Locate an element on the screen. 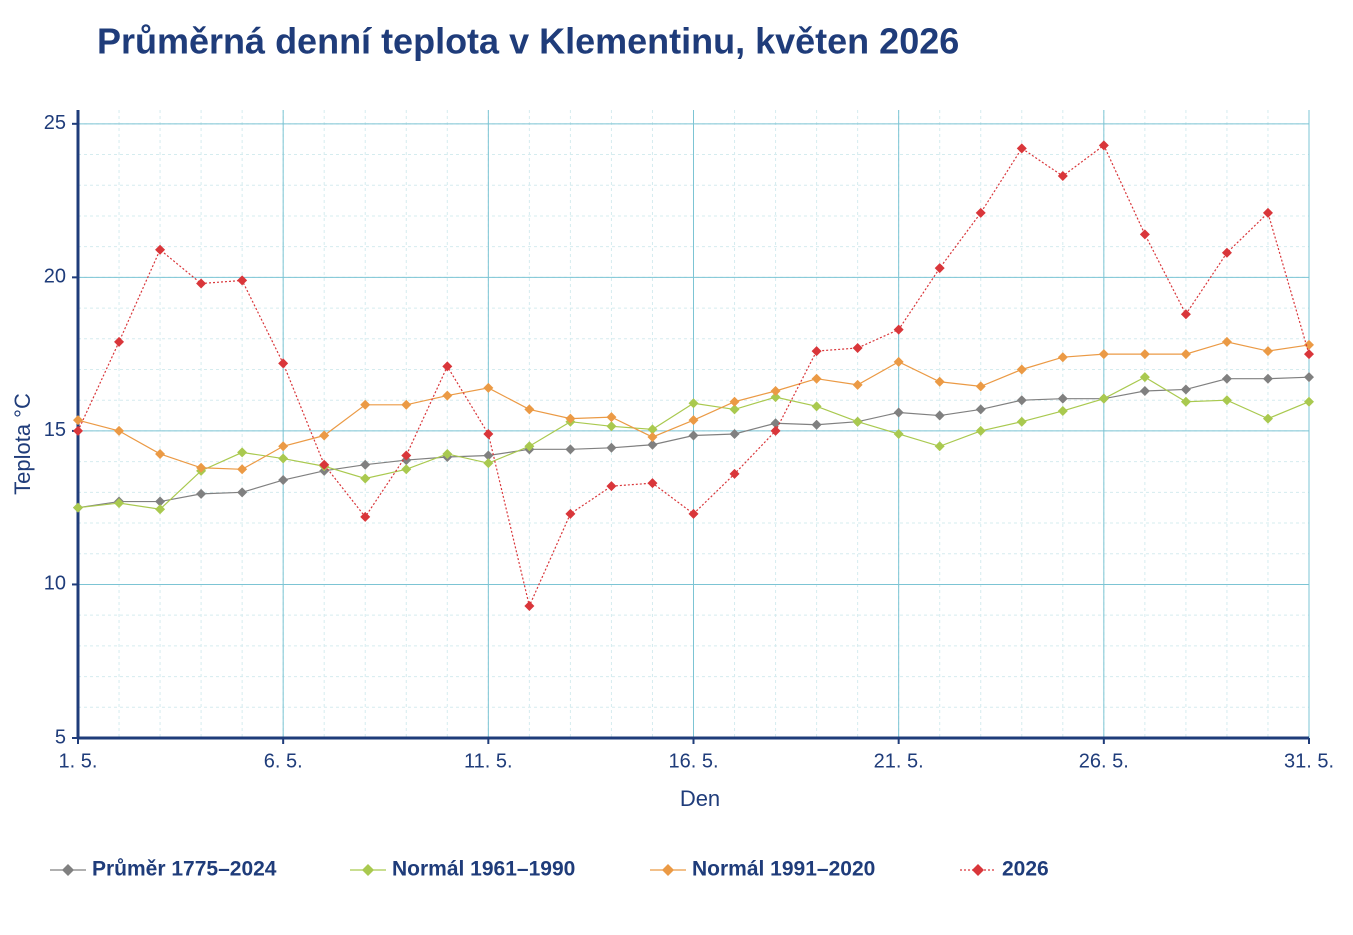 The height and width of the screenshot is (935, 1353). legend-label: Normál 1991–2020 is located at coordinates (783, 869).